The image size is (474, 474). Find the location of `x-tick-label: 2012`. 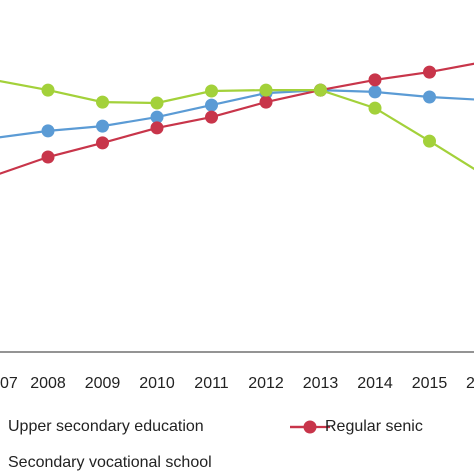

x-tick-label: 2012 is located at coordinates (266, 383).